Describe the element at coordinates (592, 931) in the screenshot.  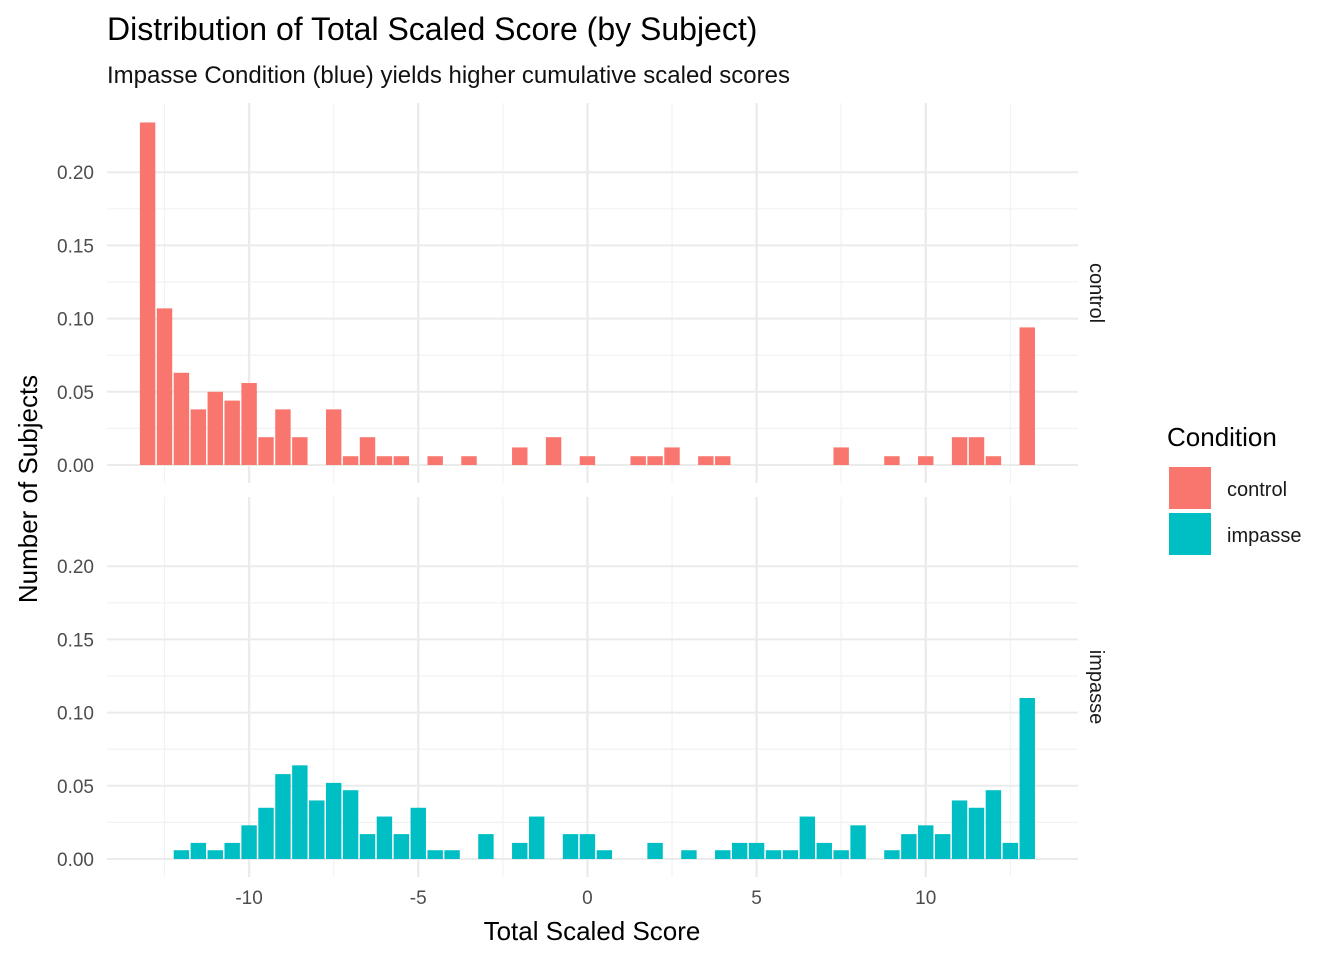
I see `x-axis-title: Total Scaled Score` at that location.